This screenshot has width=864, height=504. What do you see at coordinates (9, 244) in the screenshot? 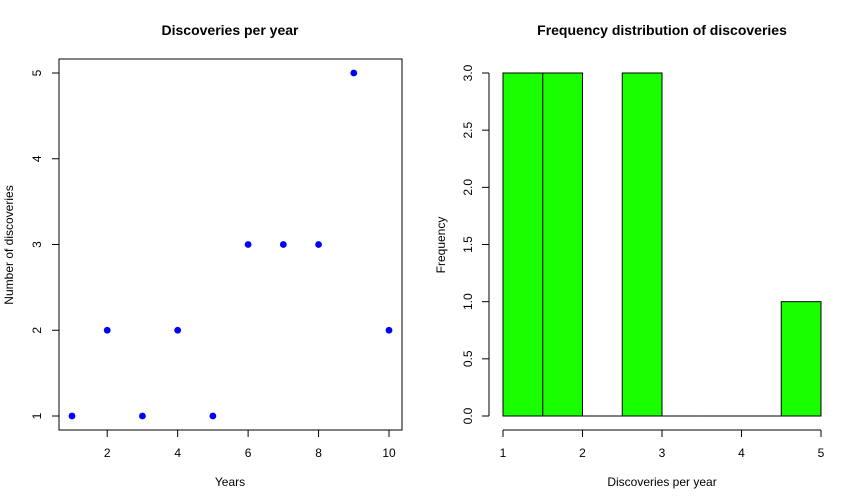
I see `scatter-y-axis-label: Number of discoveries` at bounding box center [9, 244].